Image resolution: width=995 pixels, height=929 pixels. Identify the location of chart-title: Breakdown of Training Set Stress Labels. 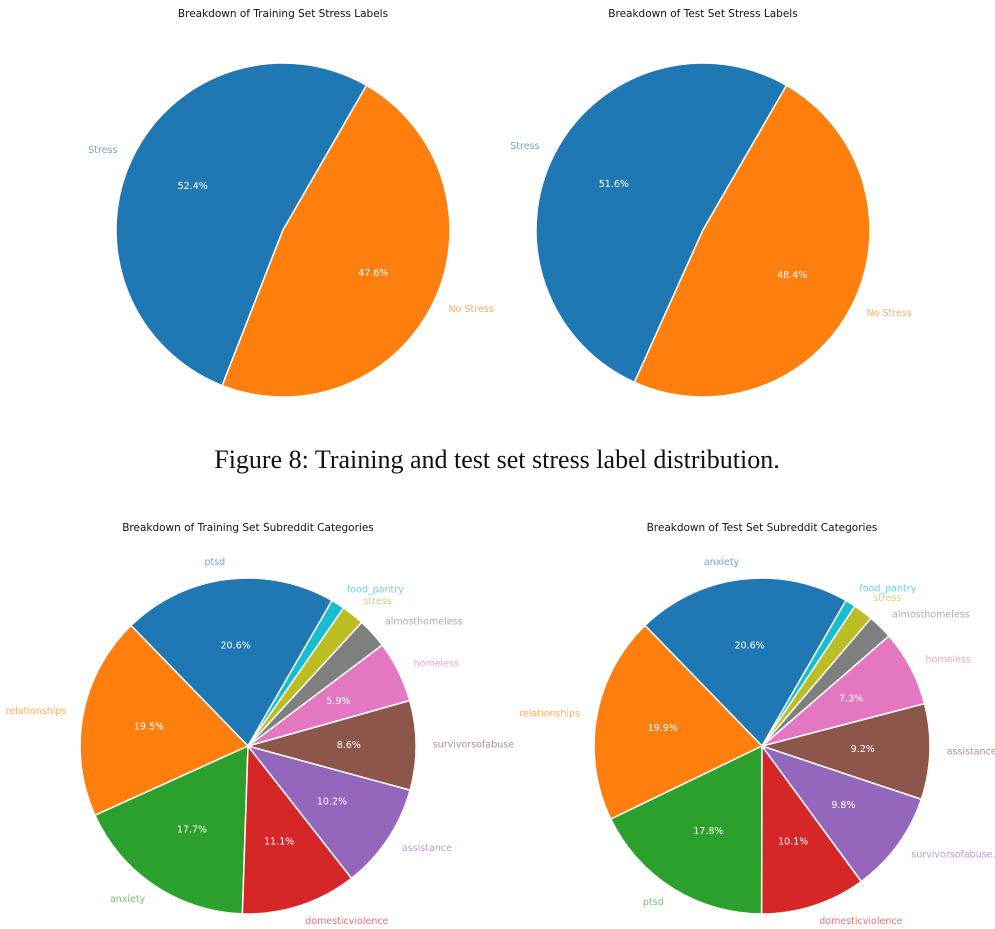
(283, 14).